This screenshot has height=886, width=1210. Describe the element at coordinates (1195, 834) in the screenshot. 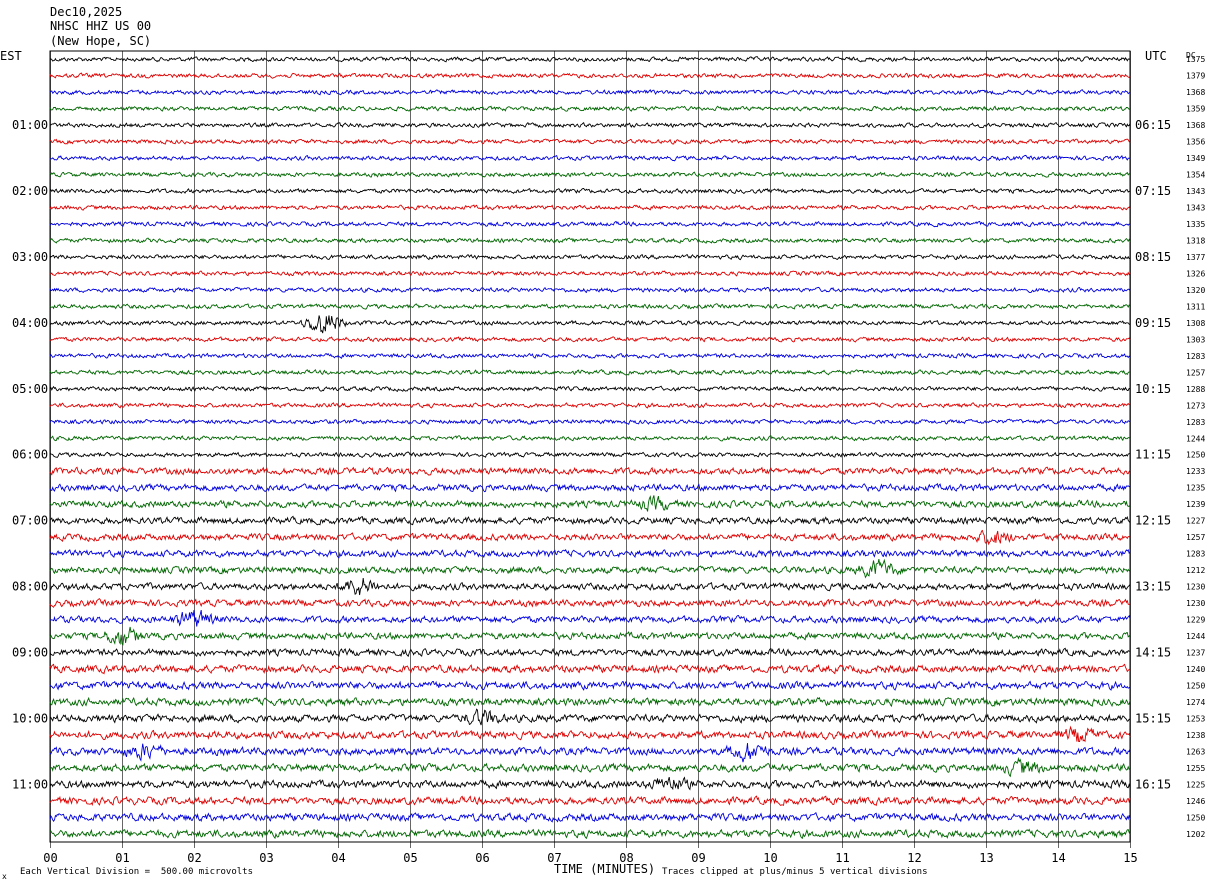

I see `dc-offset-label: 1202` at that location.